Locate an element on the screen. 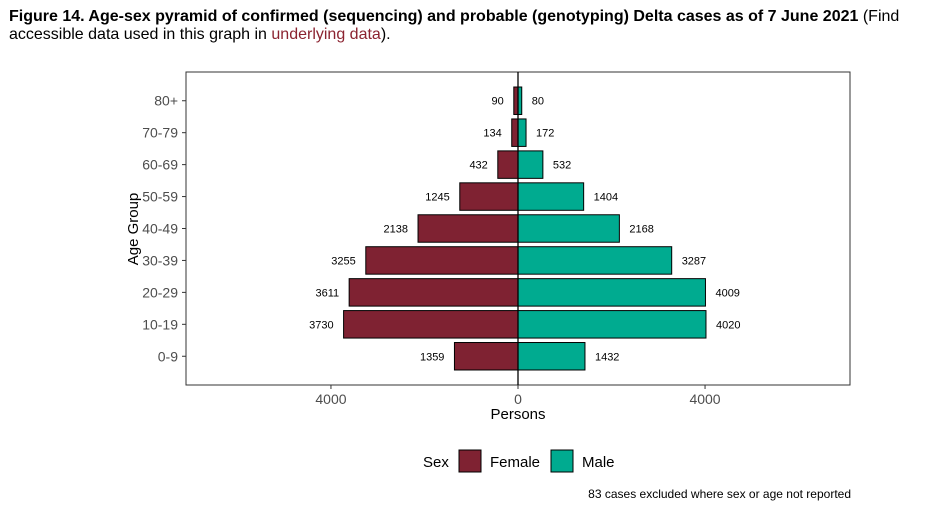 Image resolution: width=940 pixels, height=511 pixels. caption-line2-prefix: accessible data used in this graph in is located at coordinates (140, 34).